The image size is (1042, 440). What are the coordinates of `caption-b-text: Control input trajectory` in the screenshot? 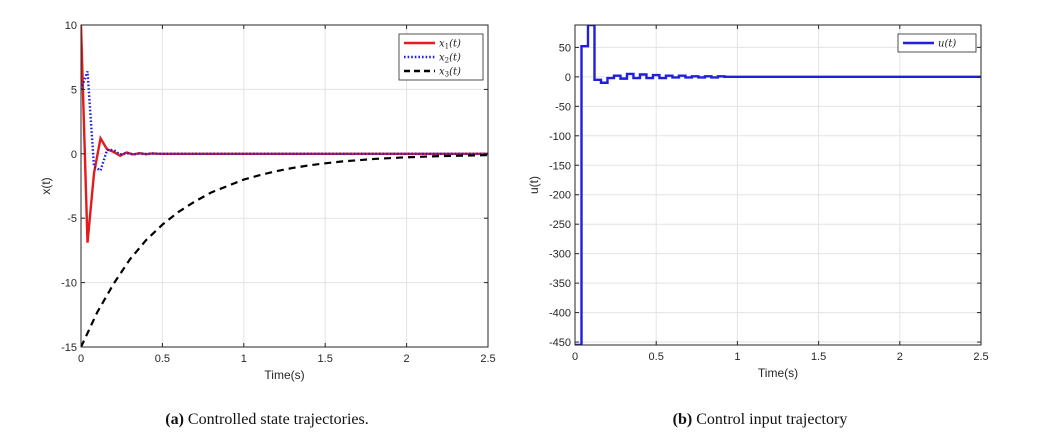 It's located at (769, 419).